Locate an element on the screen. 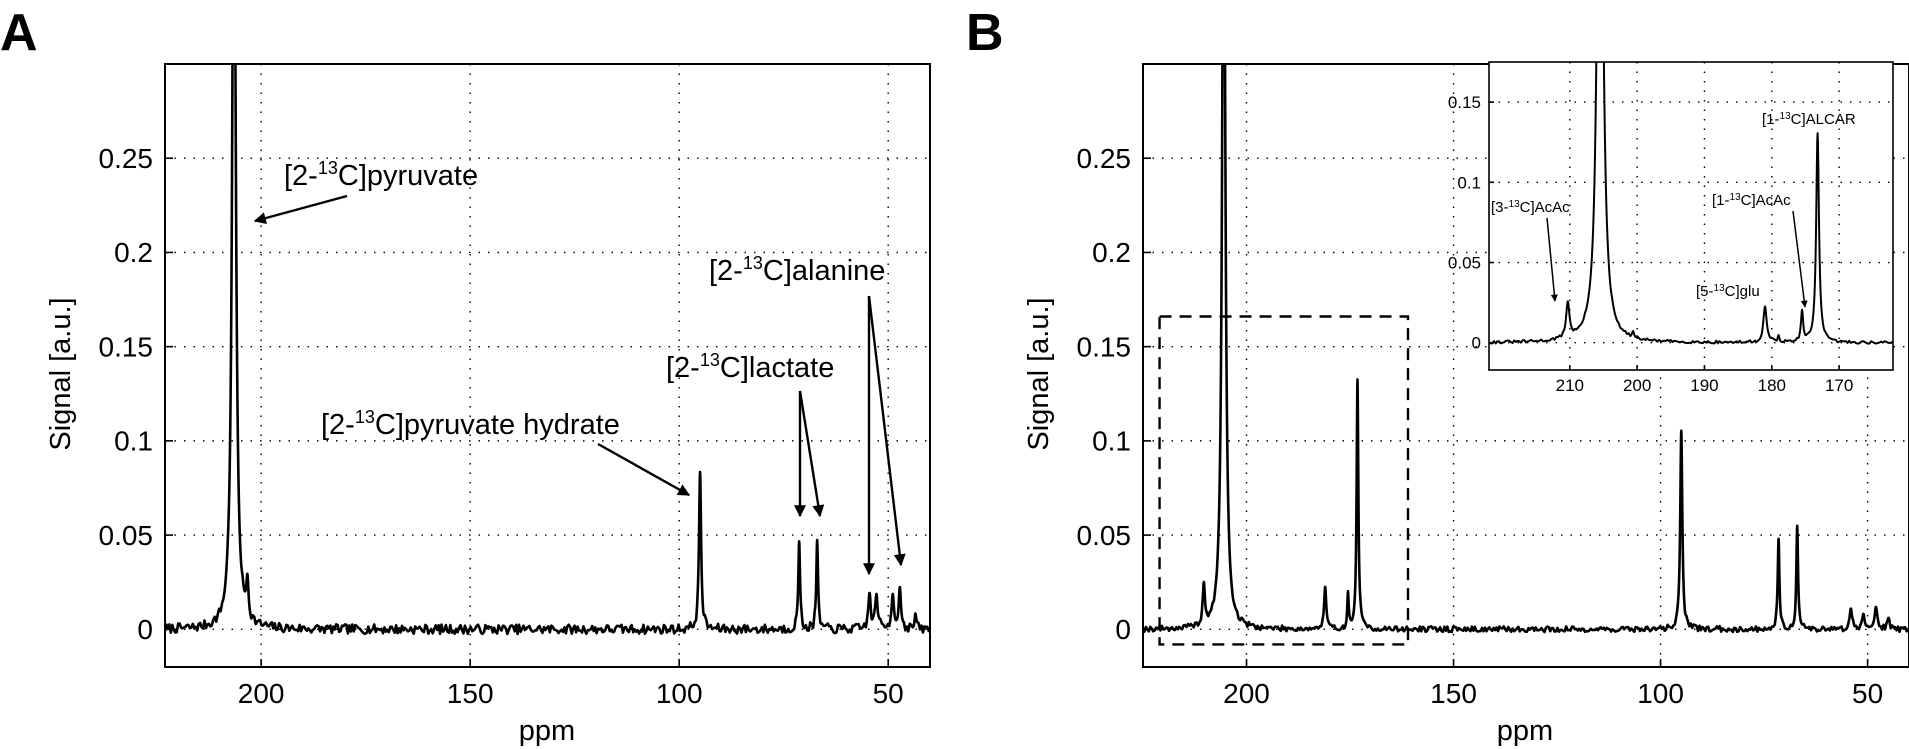 This screenshot has height=749, width=1909. inset-y-ticks: 0 0.05 0.1 0.15 is located at coordinates (1471, 223).